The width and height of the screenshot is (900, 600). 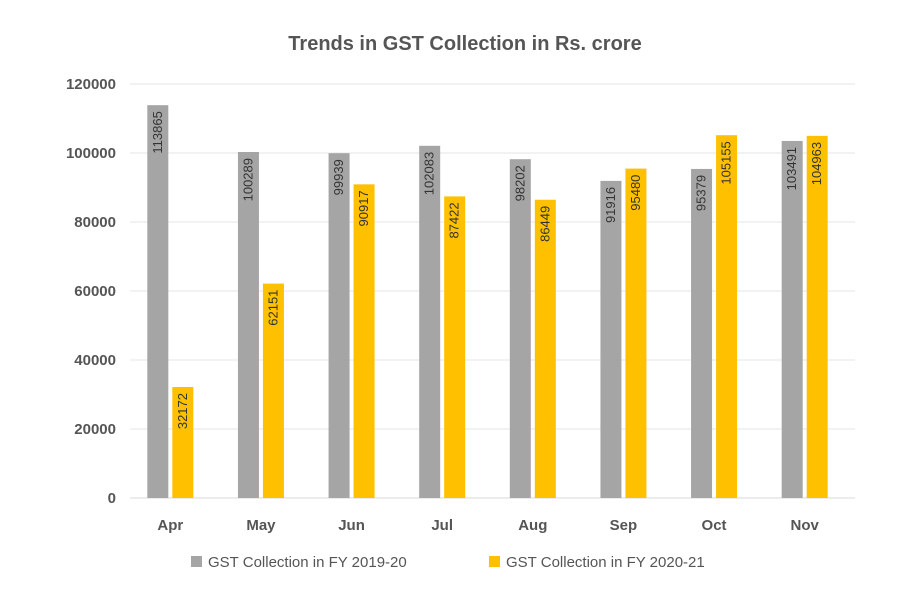 I want to click on data-label: 104963, so click(x=816, y=163).